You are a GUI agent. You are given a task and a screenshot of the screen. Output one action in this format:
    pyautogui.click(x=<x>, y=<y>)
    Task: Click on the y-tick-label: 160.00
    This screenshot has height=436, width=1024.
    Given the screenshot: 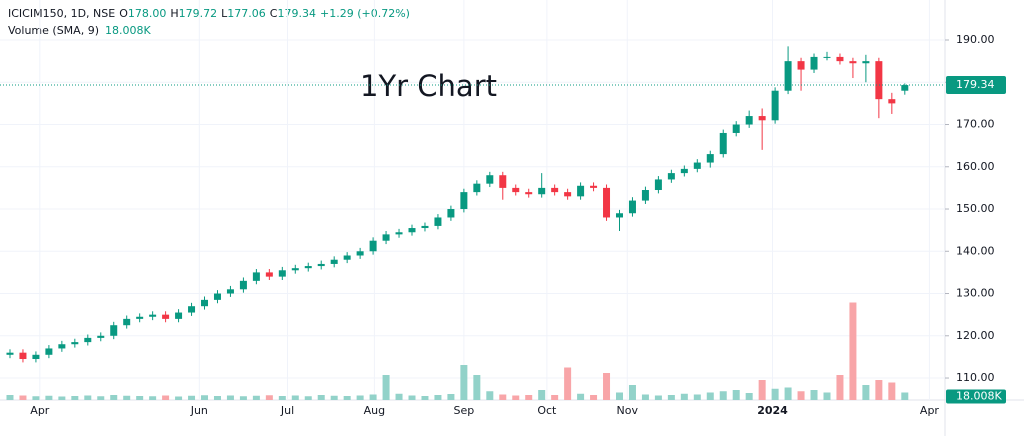 What is the action you would take?
    pyautogui.click(x=975, y=166)
    